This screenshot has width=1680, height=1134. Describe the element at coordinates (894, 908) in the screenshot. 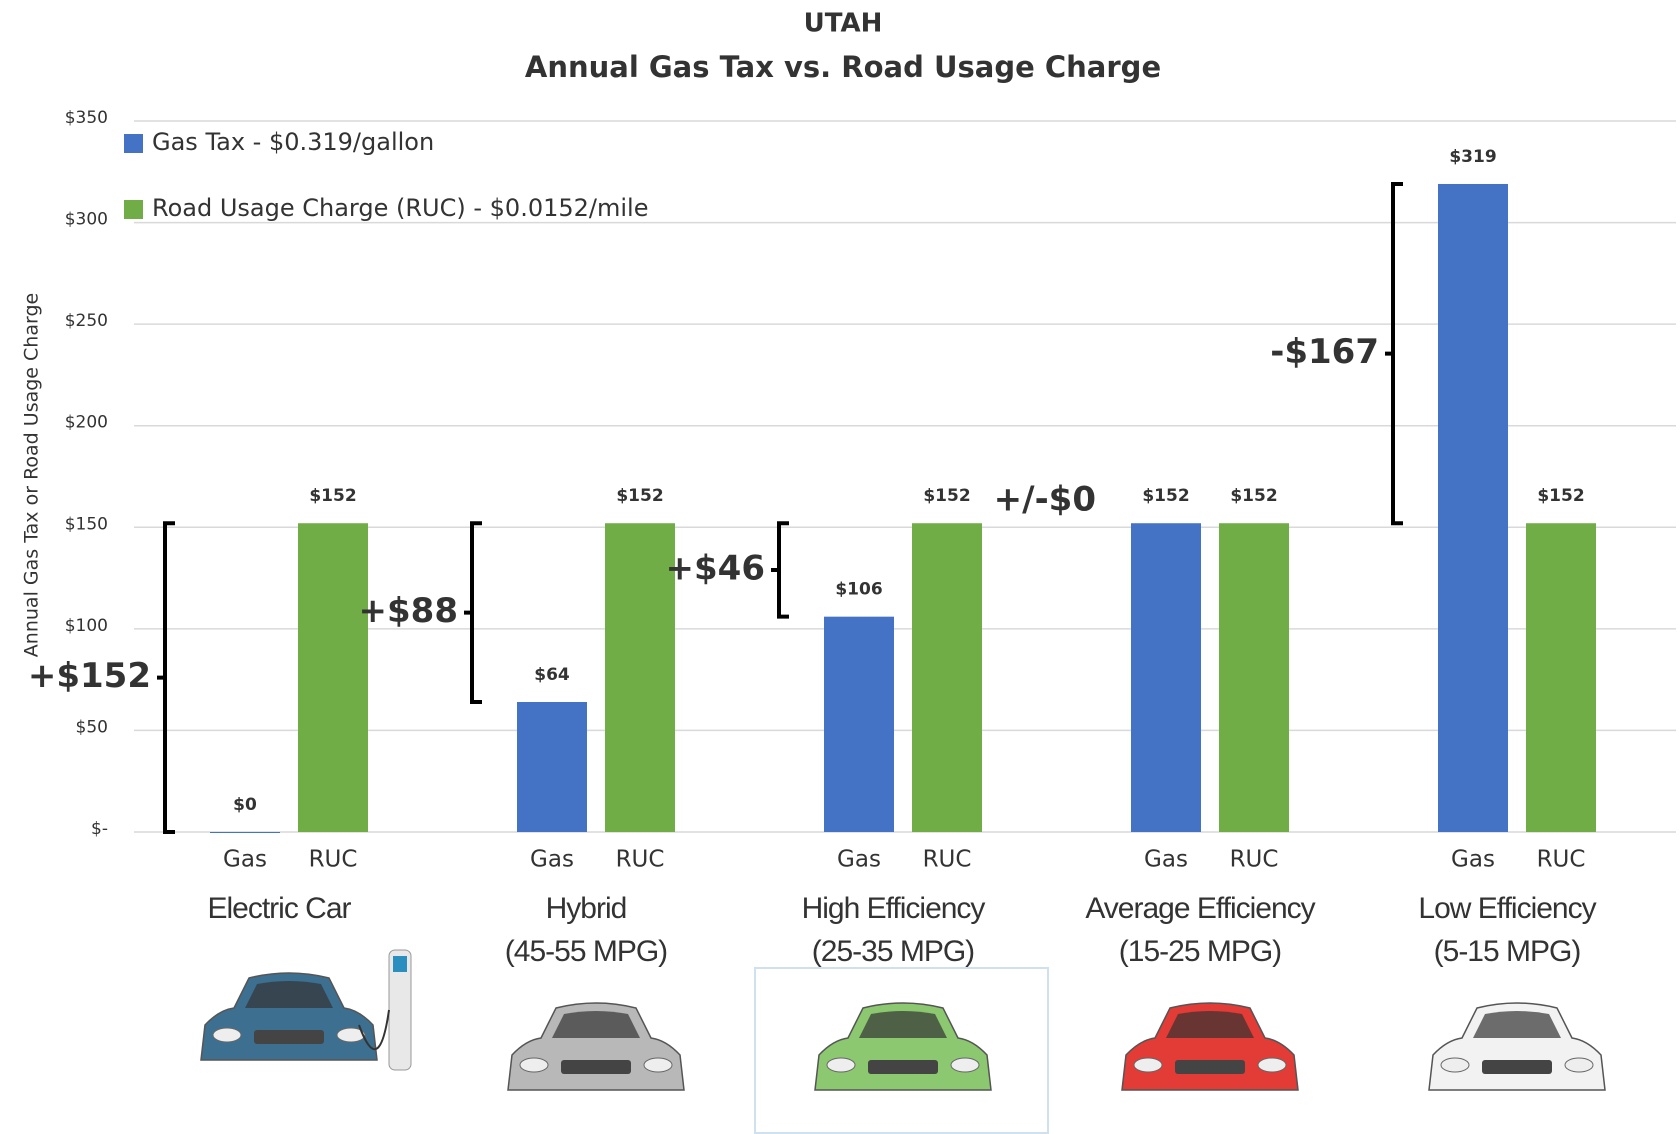

I see `category-label: High Efficiency` at that location.